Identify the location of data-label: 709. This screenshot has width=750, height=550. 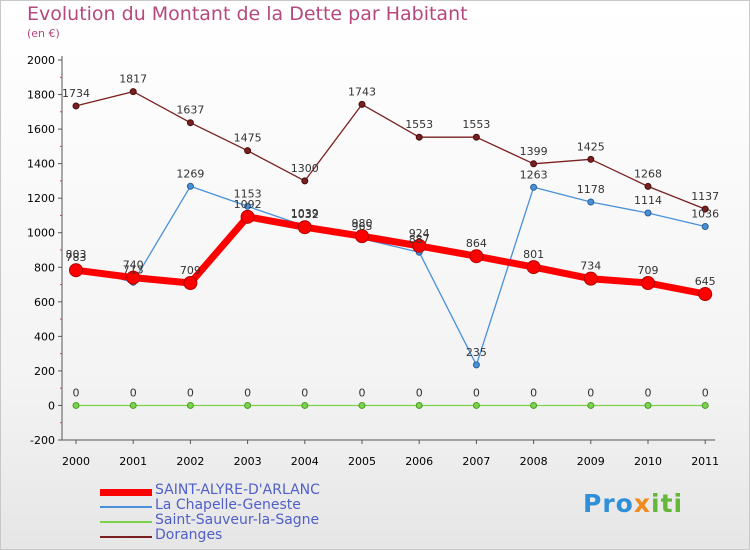
(648, 270).